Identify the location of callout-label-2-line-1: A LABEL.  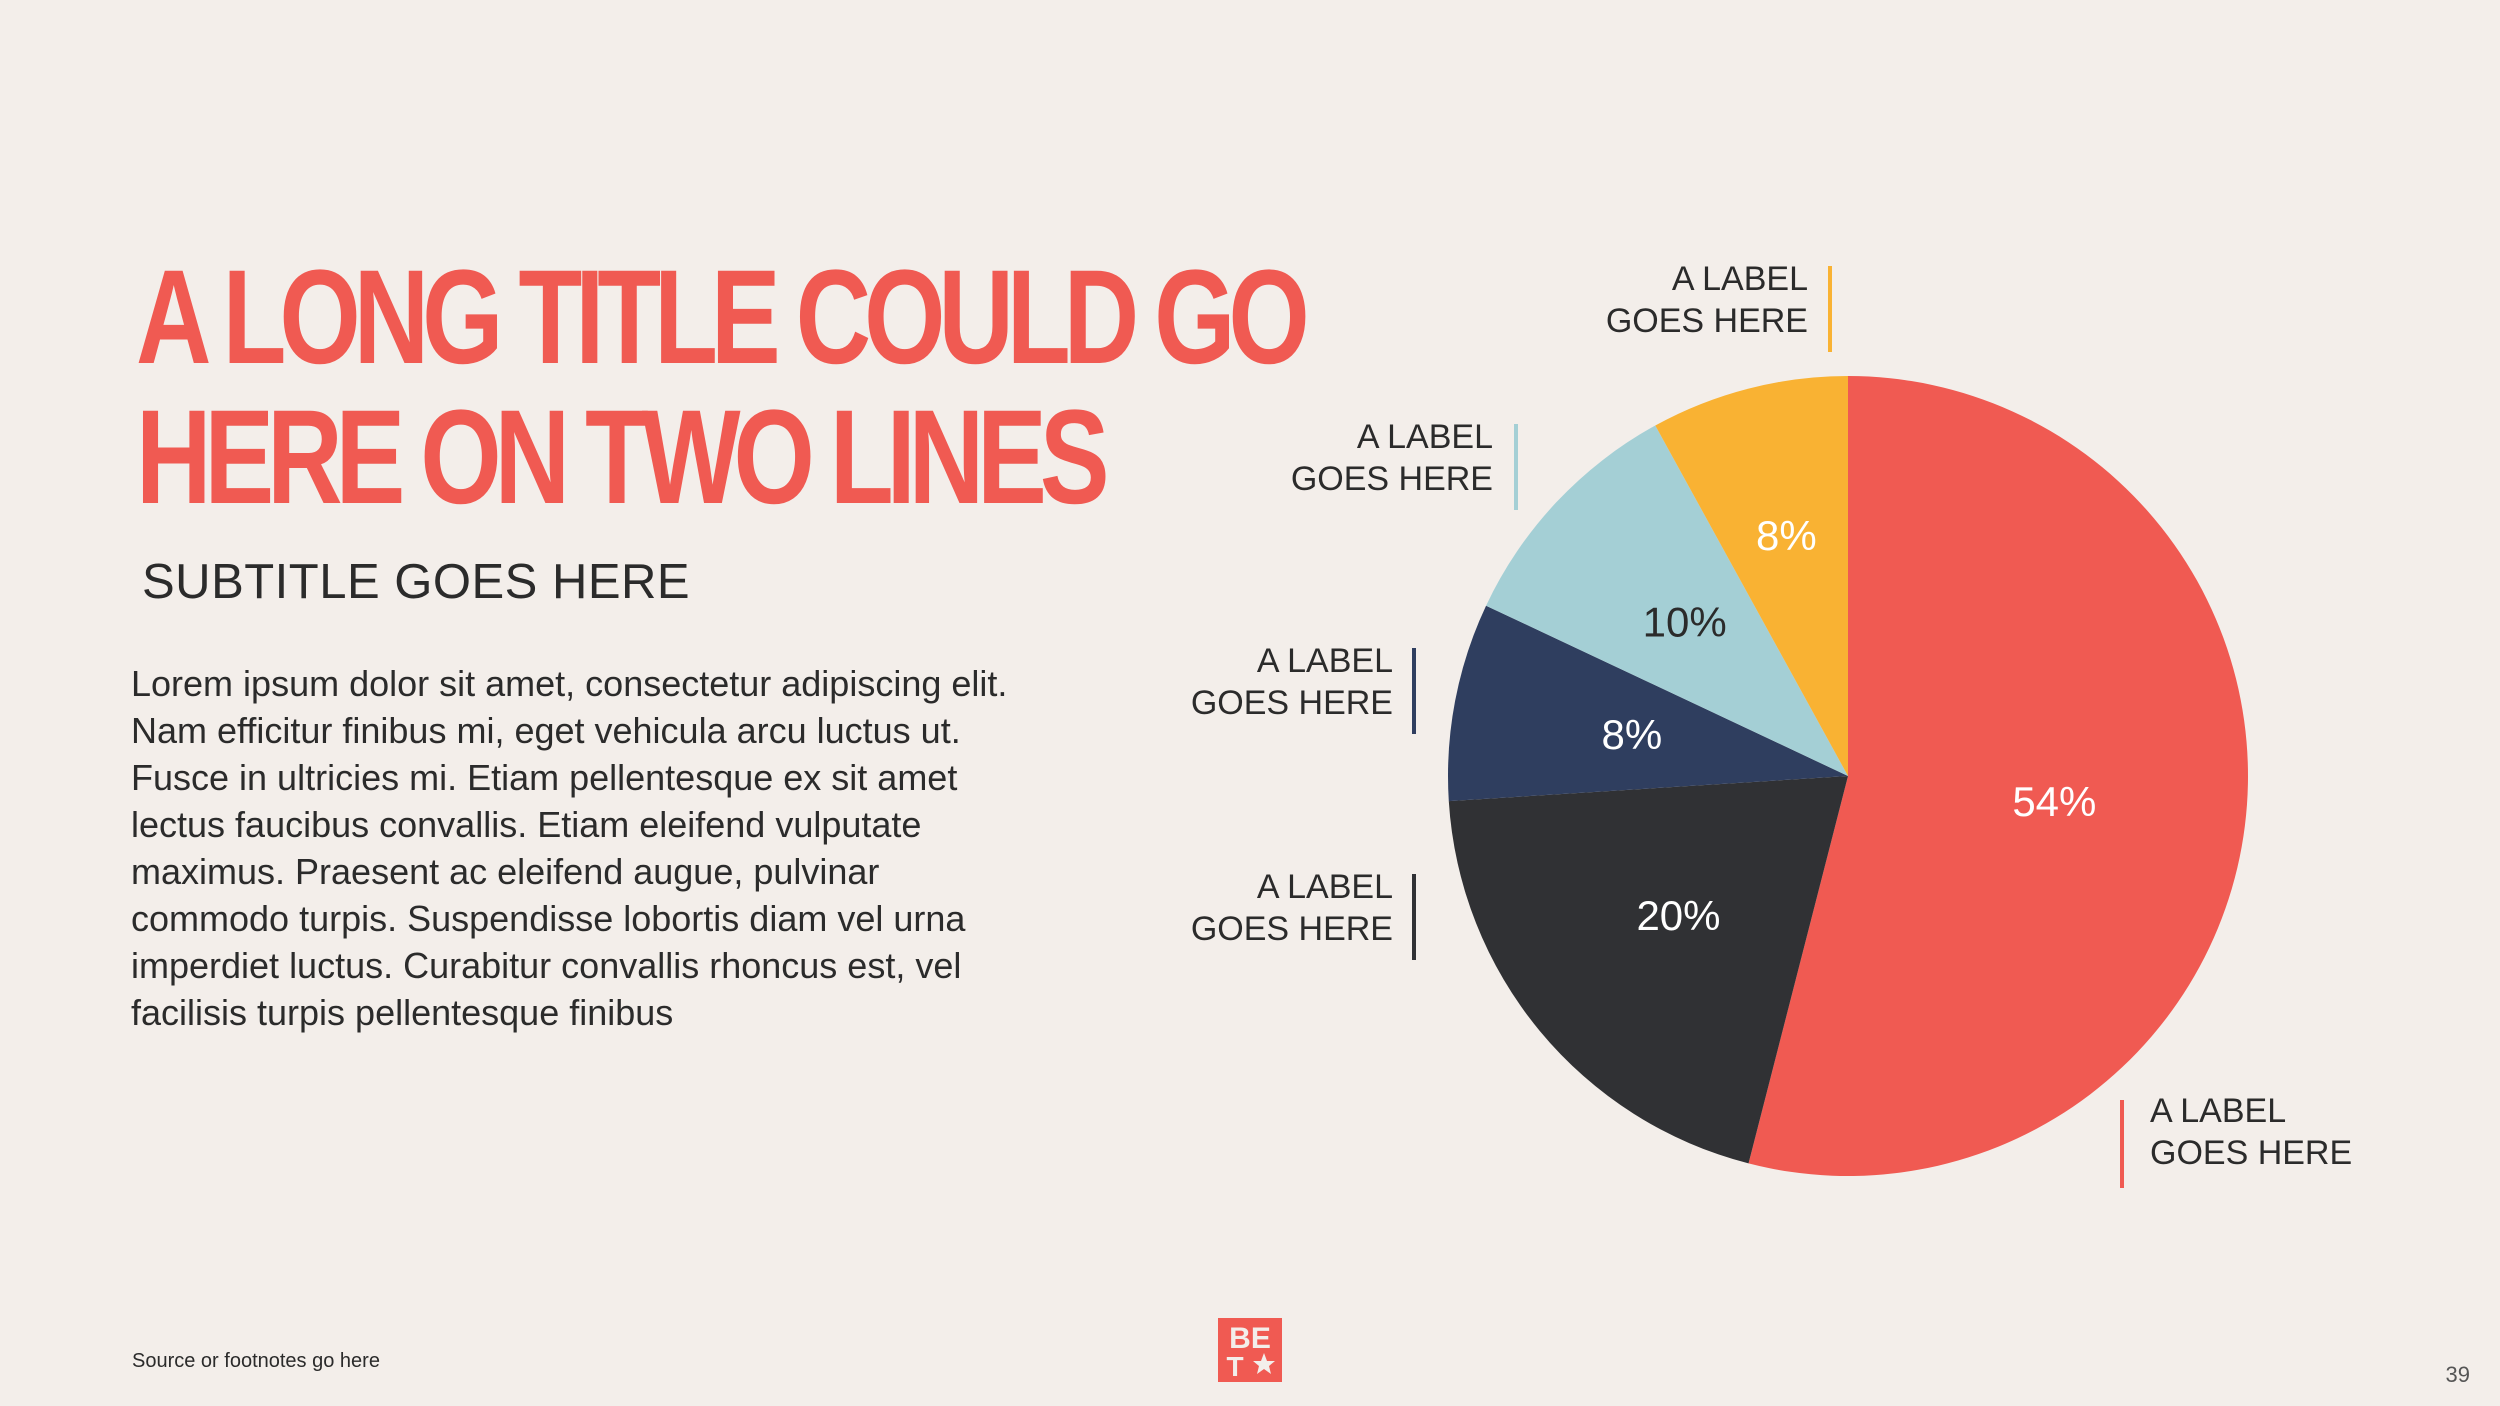
(1325, 887).